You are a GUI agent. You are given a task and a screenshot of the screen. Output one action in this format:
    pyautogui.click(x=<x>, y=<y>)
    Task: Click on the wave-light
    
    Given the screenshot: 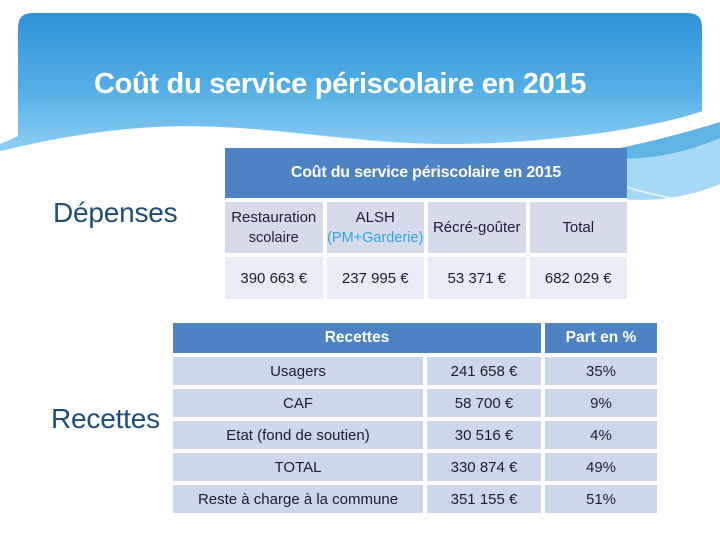 What is the action you would take?
    pyautogui.click(x=664, y=169)
    